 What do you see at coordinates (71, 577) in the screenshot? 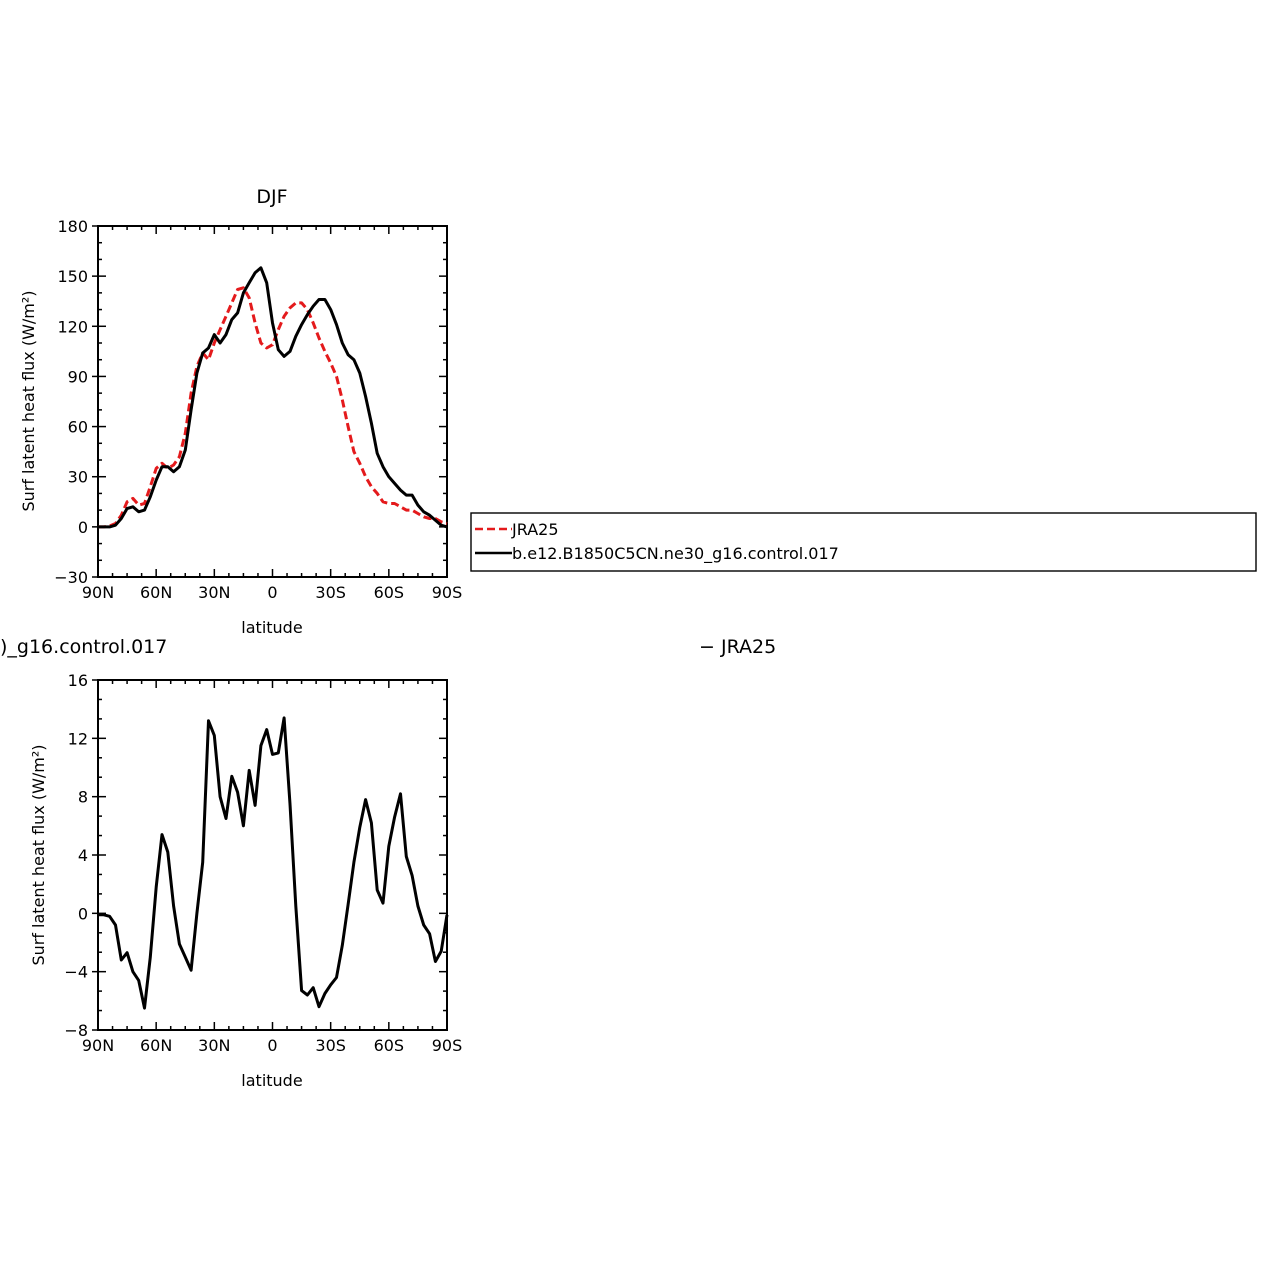
I see `y-tick-label: −30` at bounding box center [71, 577].